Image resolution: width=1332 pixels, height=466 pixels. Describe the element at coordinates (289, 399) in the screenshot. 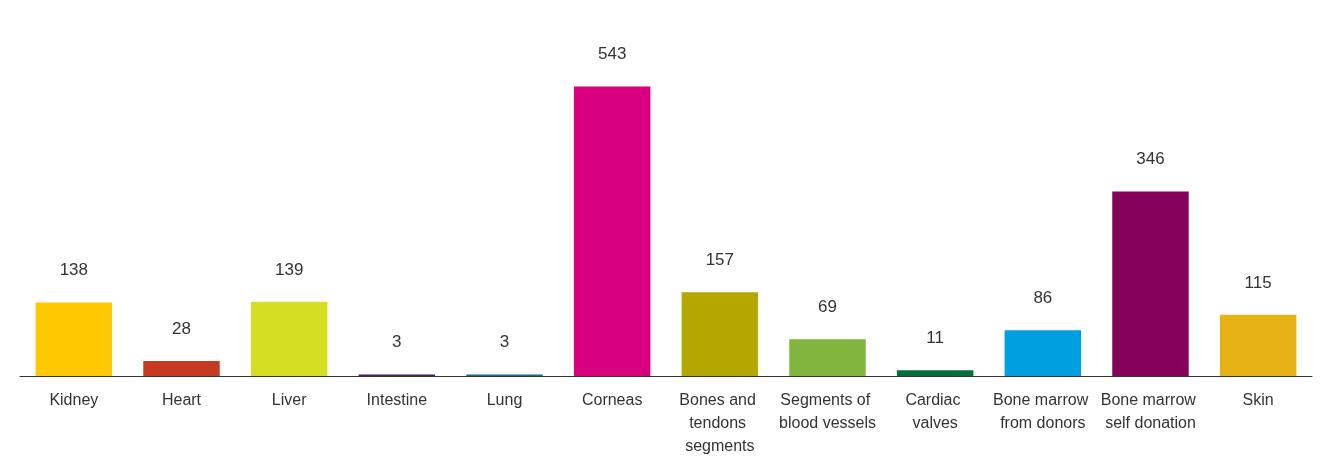

I see `x-tick-label: Liver` at that location.